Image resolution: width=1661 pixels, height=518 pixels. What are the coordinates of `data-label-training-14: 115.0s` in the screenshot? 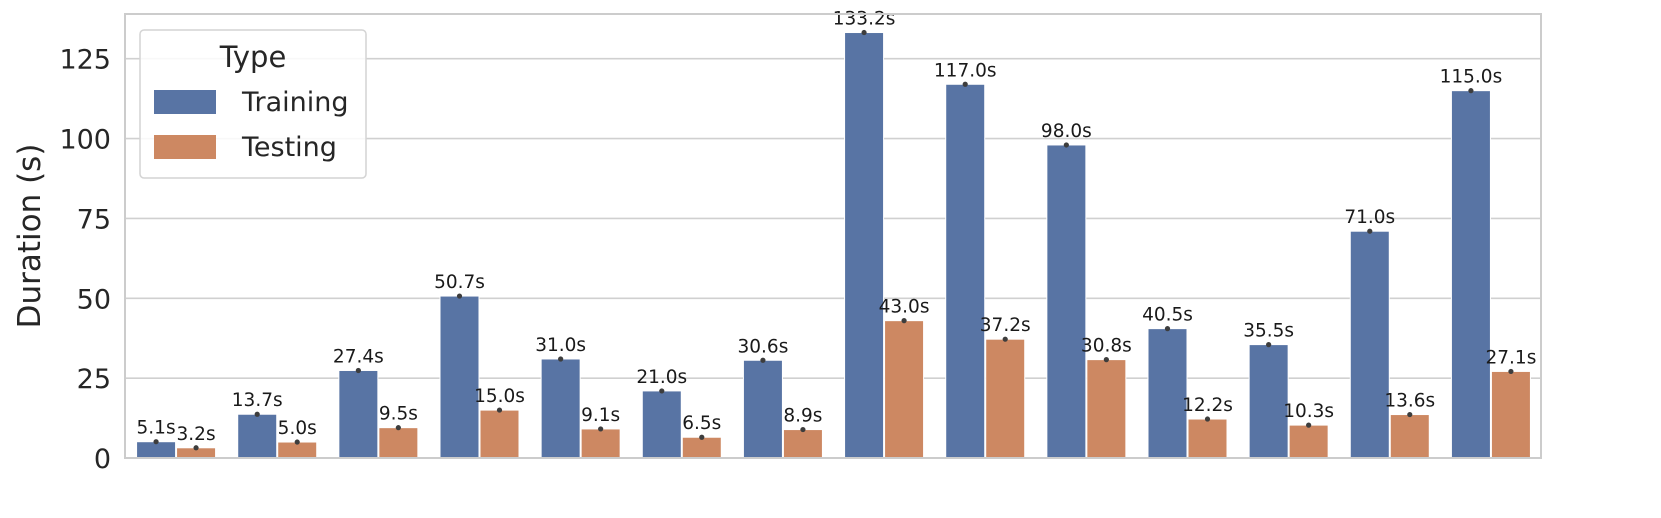 It's located at (1471, 77).